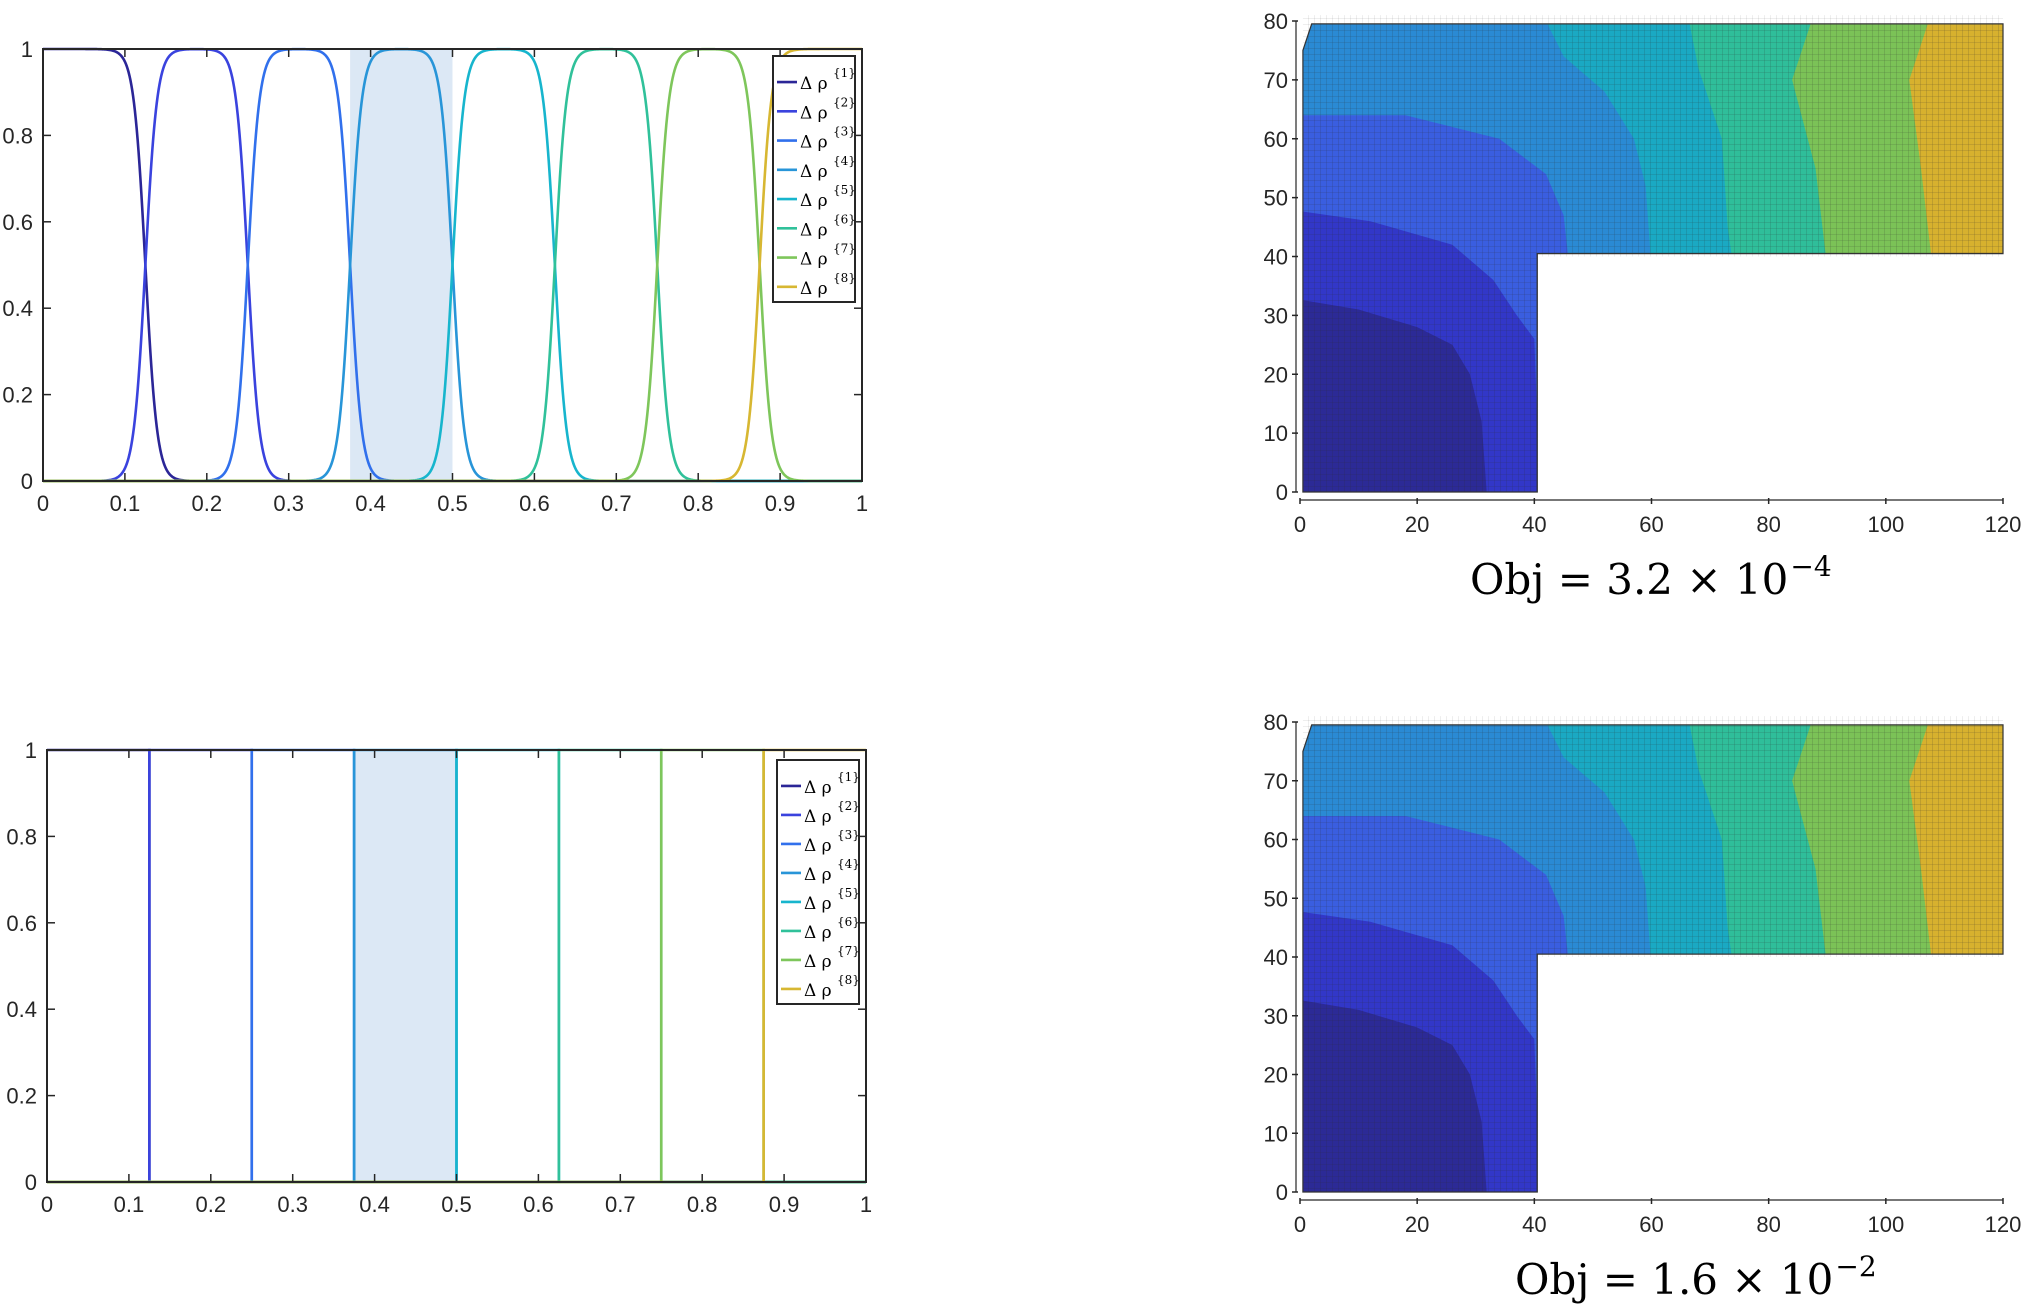  I want to click on y-tick-label: 40, so click(1276, 957).